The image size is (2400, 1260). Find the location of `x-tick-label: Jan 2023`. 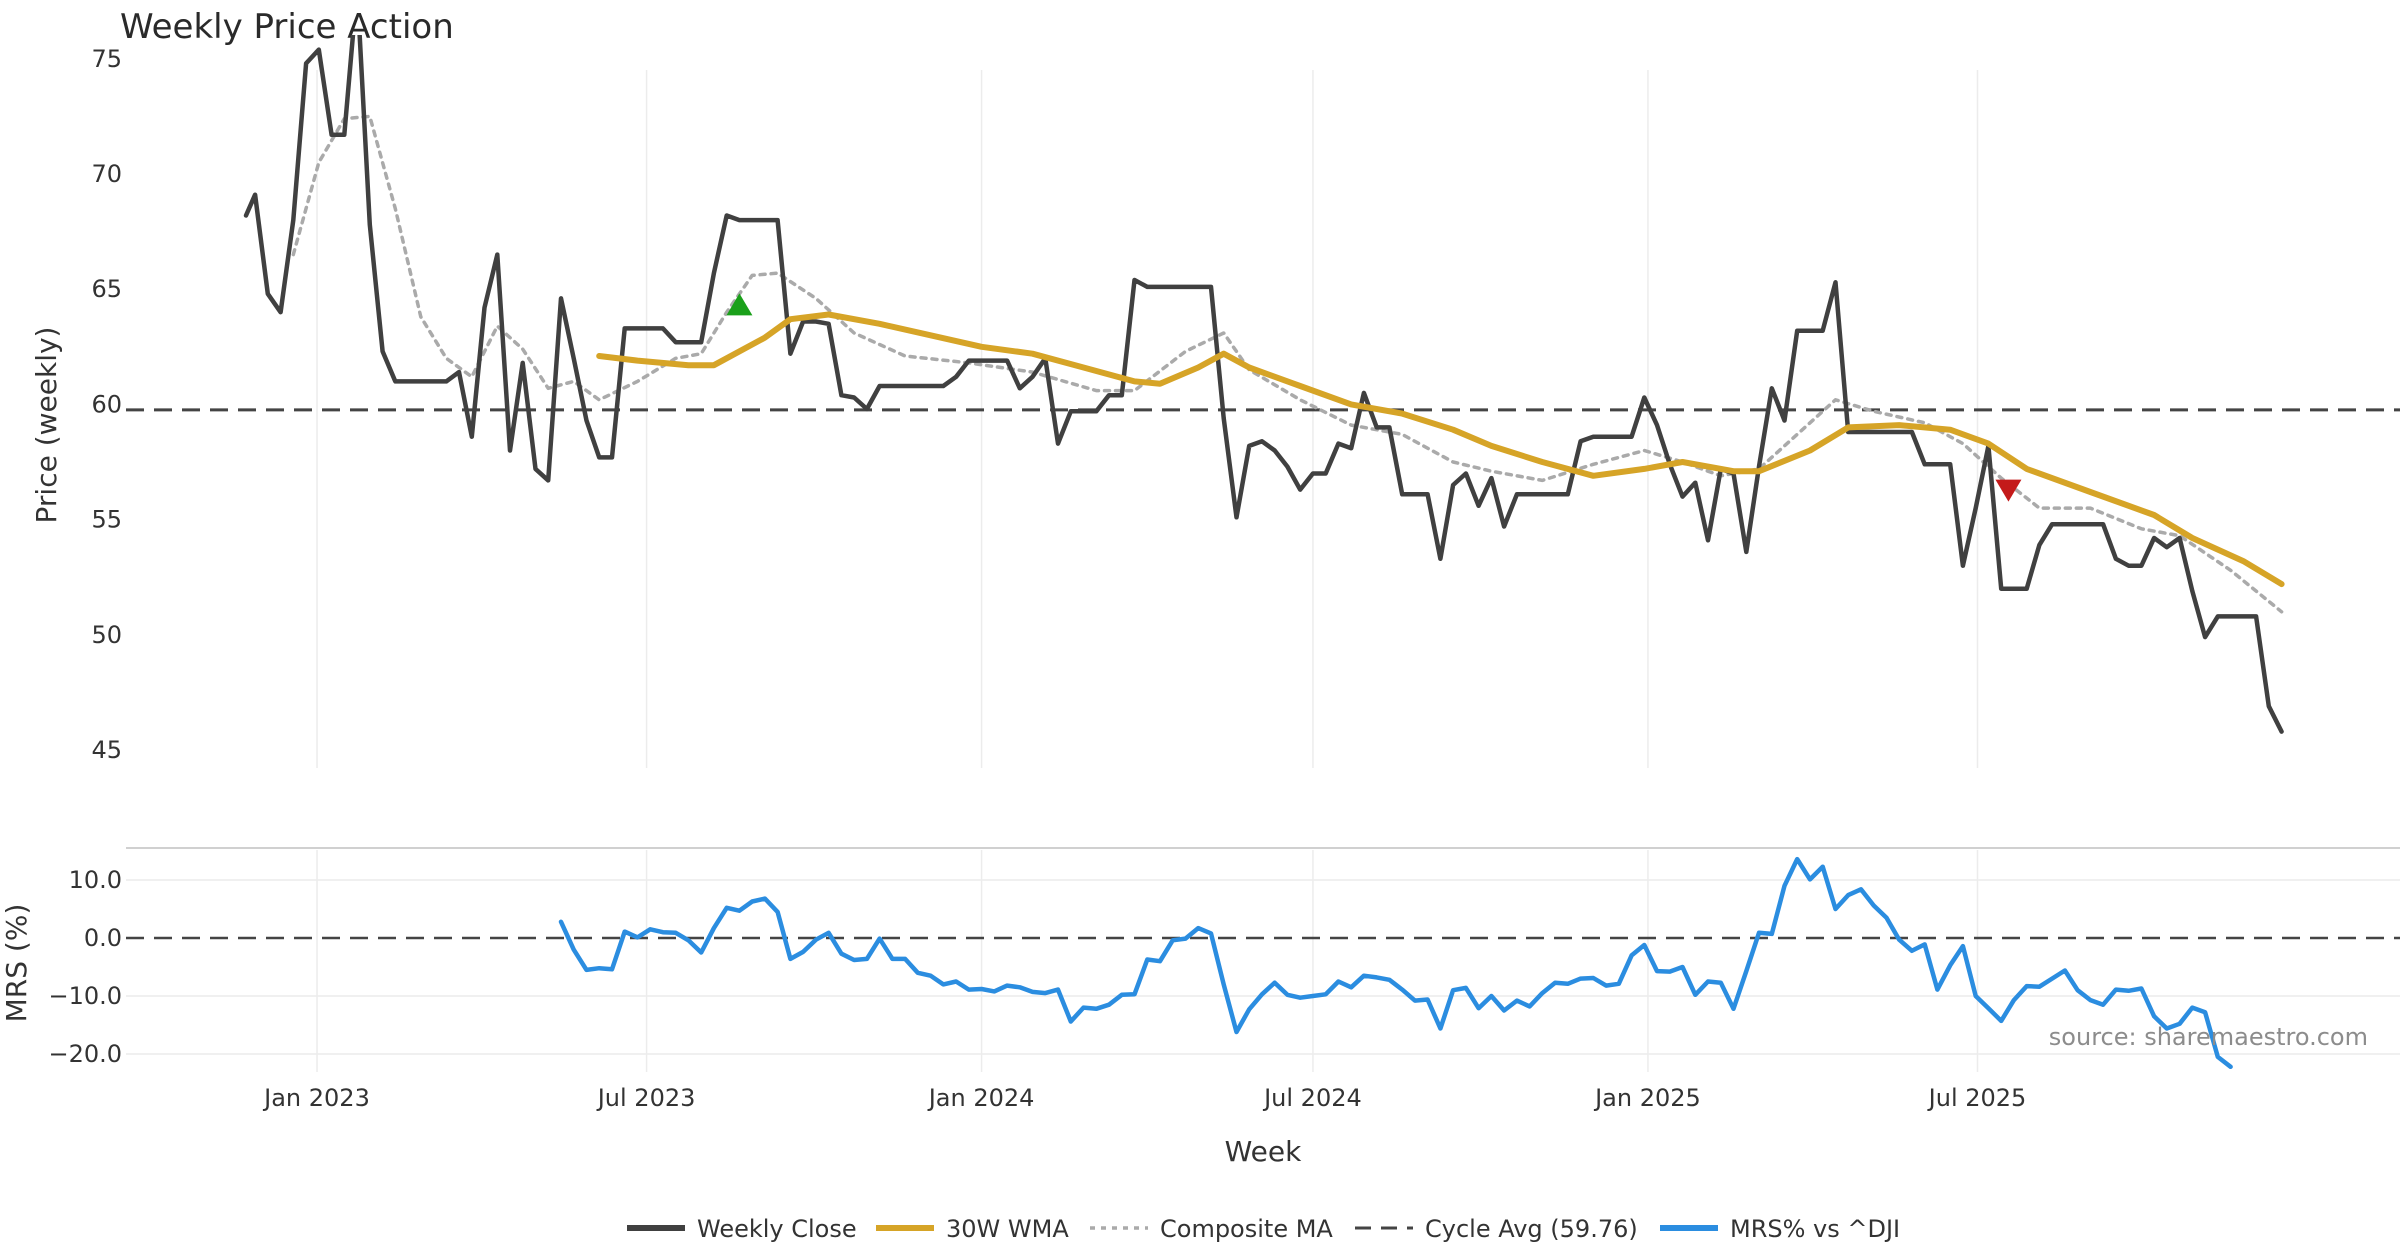

x-tick-label: Jan 2023 is located at coordinates (316, 1098).